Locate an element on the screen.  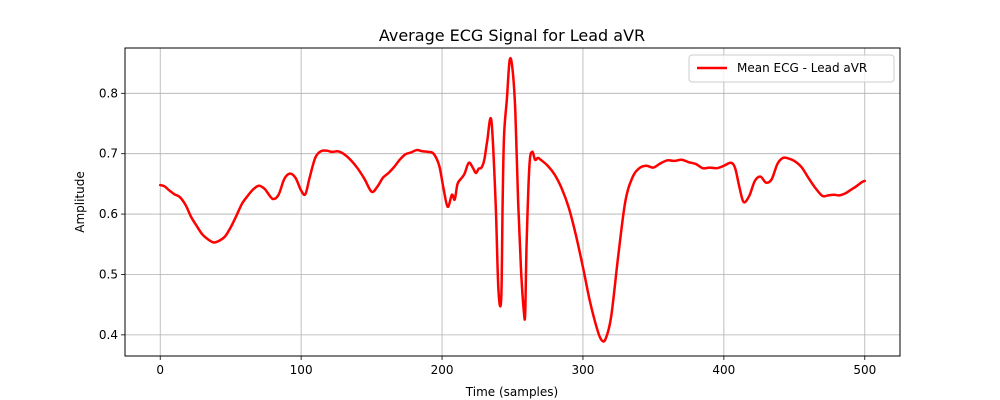
chart-title: Average ECG Signal for Lead aVR is located at coordinates (512, 35).